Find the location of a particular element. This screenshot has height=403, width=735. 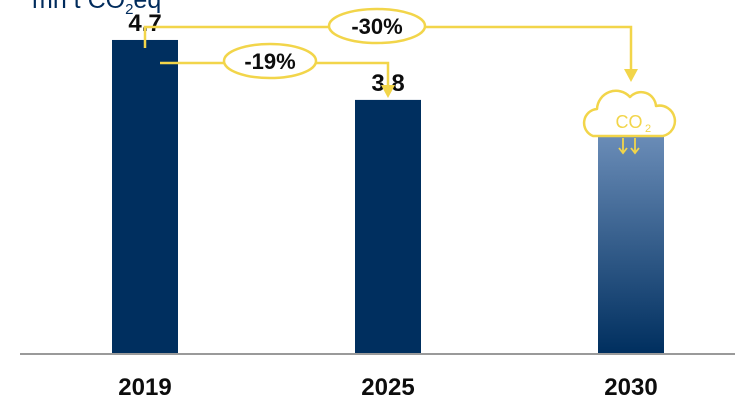

unit-label: mn t CO2eq is located at coordinates (97, 9).